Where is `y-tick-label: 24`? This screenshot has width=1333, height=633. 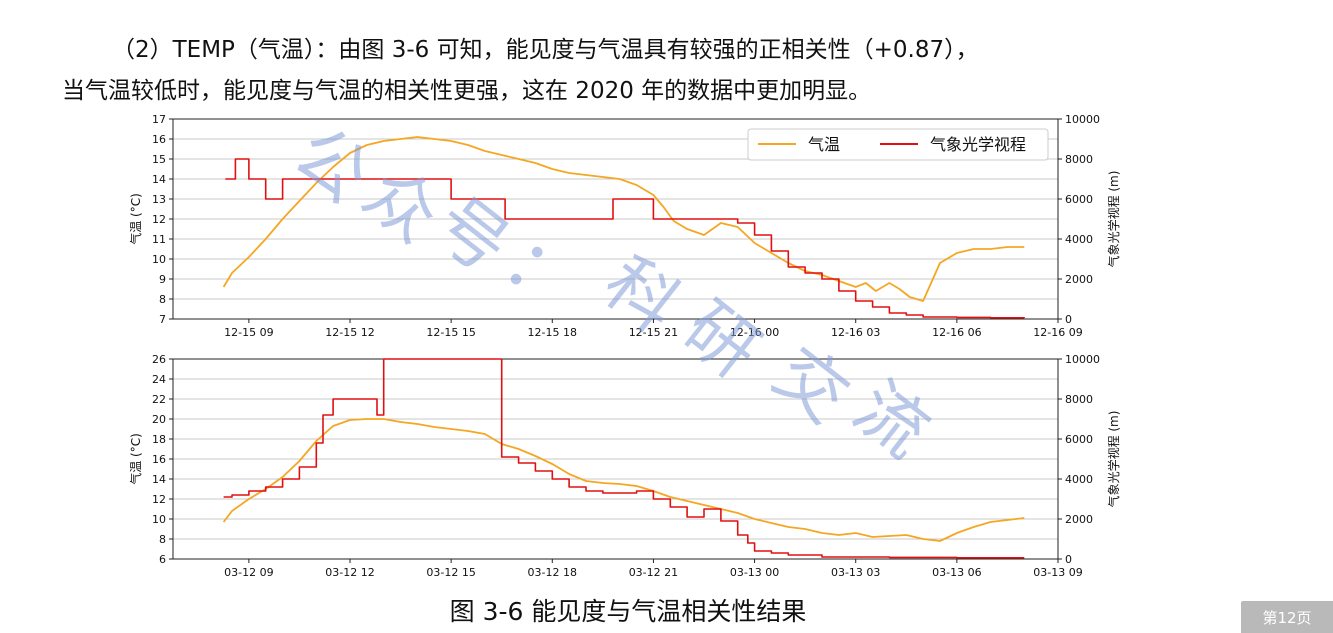 y-tick-label: 24 is located at coordinates (159, 379).